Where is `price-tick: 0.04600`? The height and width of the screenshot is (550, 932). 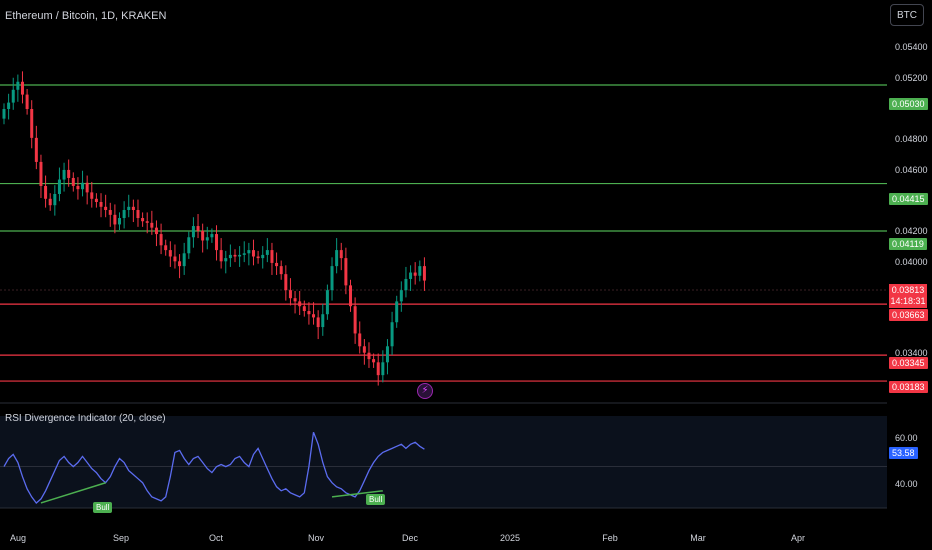 price-tick: 0.04600 is located at coordinates (911, 170).